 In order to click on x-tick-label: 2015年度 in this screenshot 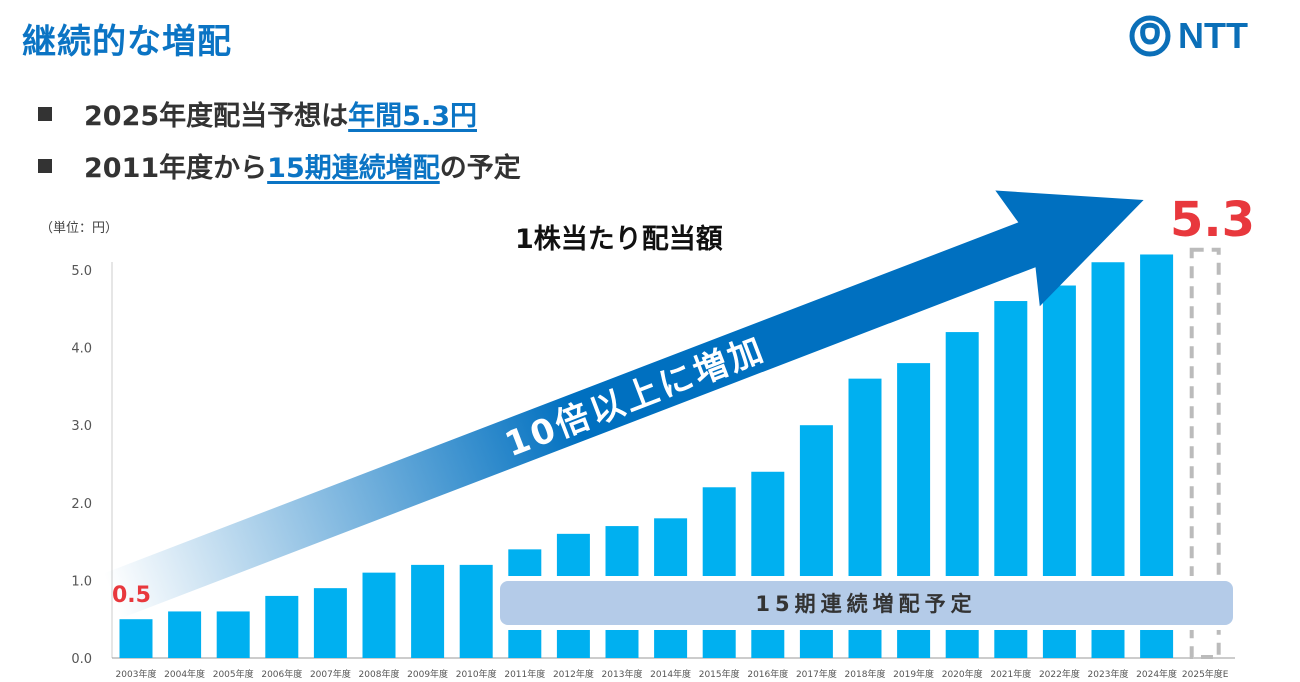, I will do `click(719, 674)`.